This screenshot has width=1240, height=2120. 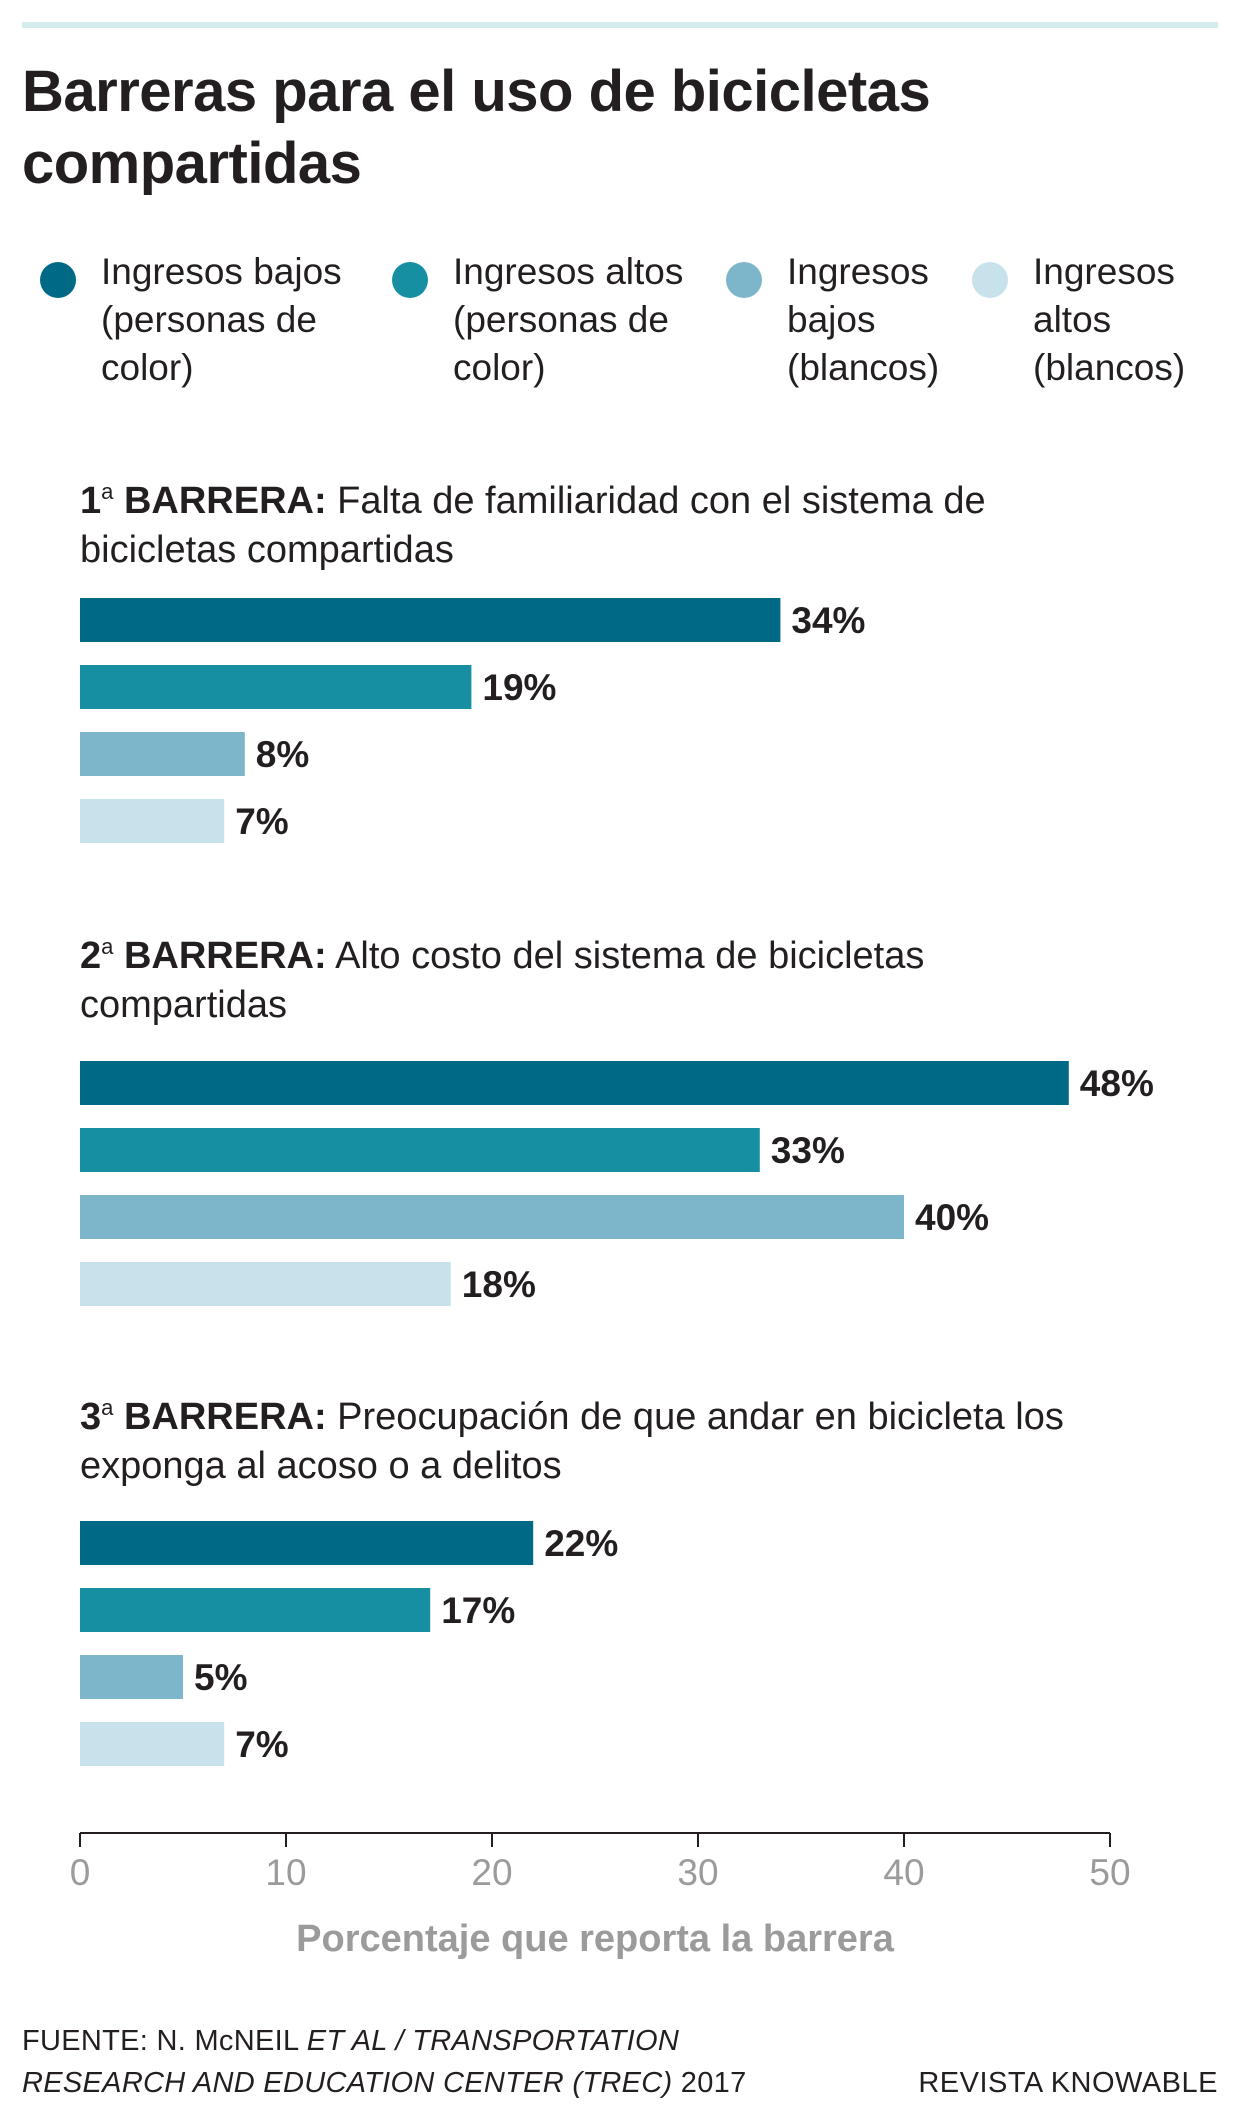 What do you see at coordinates (220, 1677) in the screenshot?
I see `bar-value-label: 5%` at bounding box center [220, 1677].